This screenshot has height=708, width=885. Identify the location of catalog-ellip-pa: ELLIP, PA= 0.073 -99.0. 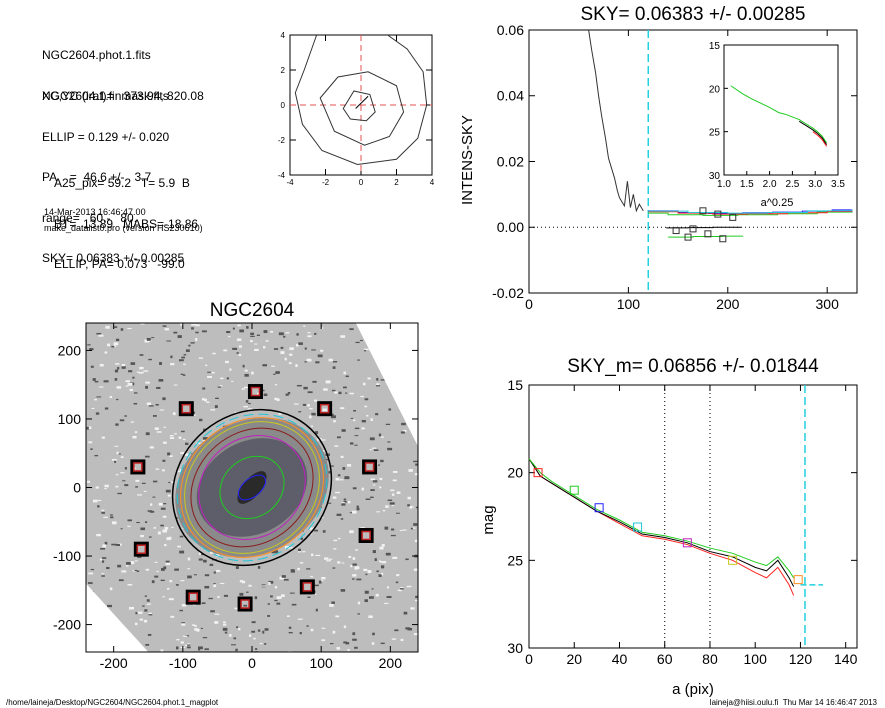
(119, 264).